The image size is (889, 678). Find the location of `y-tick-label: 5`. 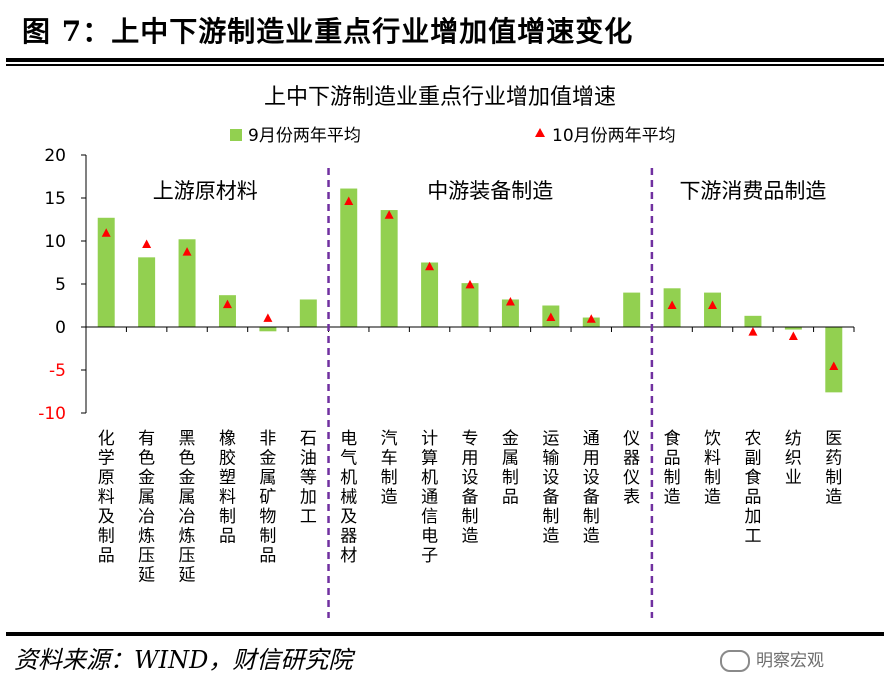

y-tick-label: 5 is located at coordinates (60, 285).